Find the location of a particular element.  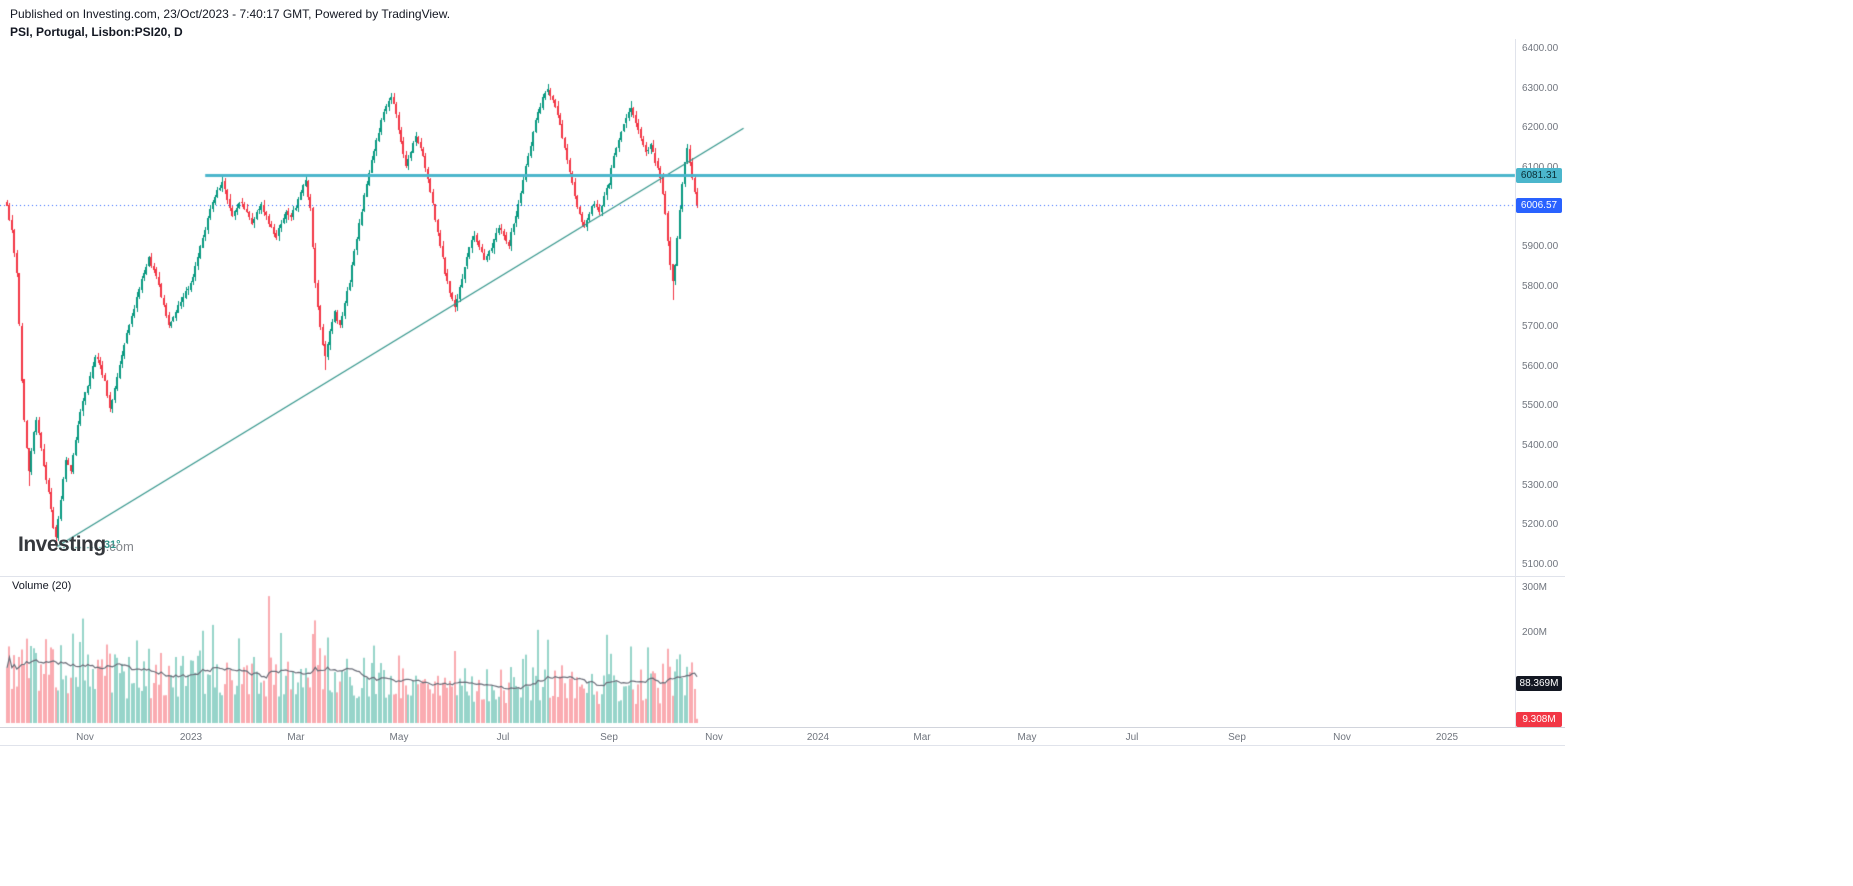

price-tick-label: 6300.00 is located at coordinates (1540, 88).